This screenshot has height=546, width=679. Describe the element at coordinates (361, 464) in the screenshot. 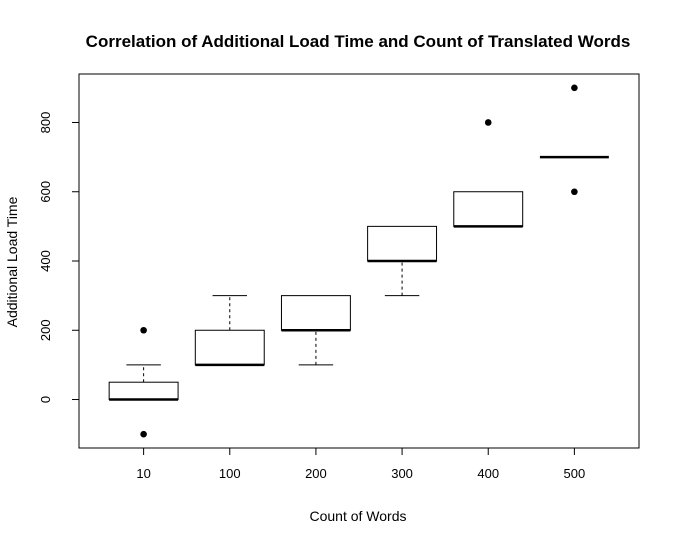

I see `x-axis: 10 100 200 300 400 500` at that location.